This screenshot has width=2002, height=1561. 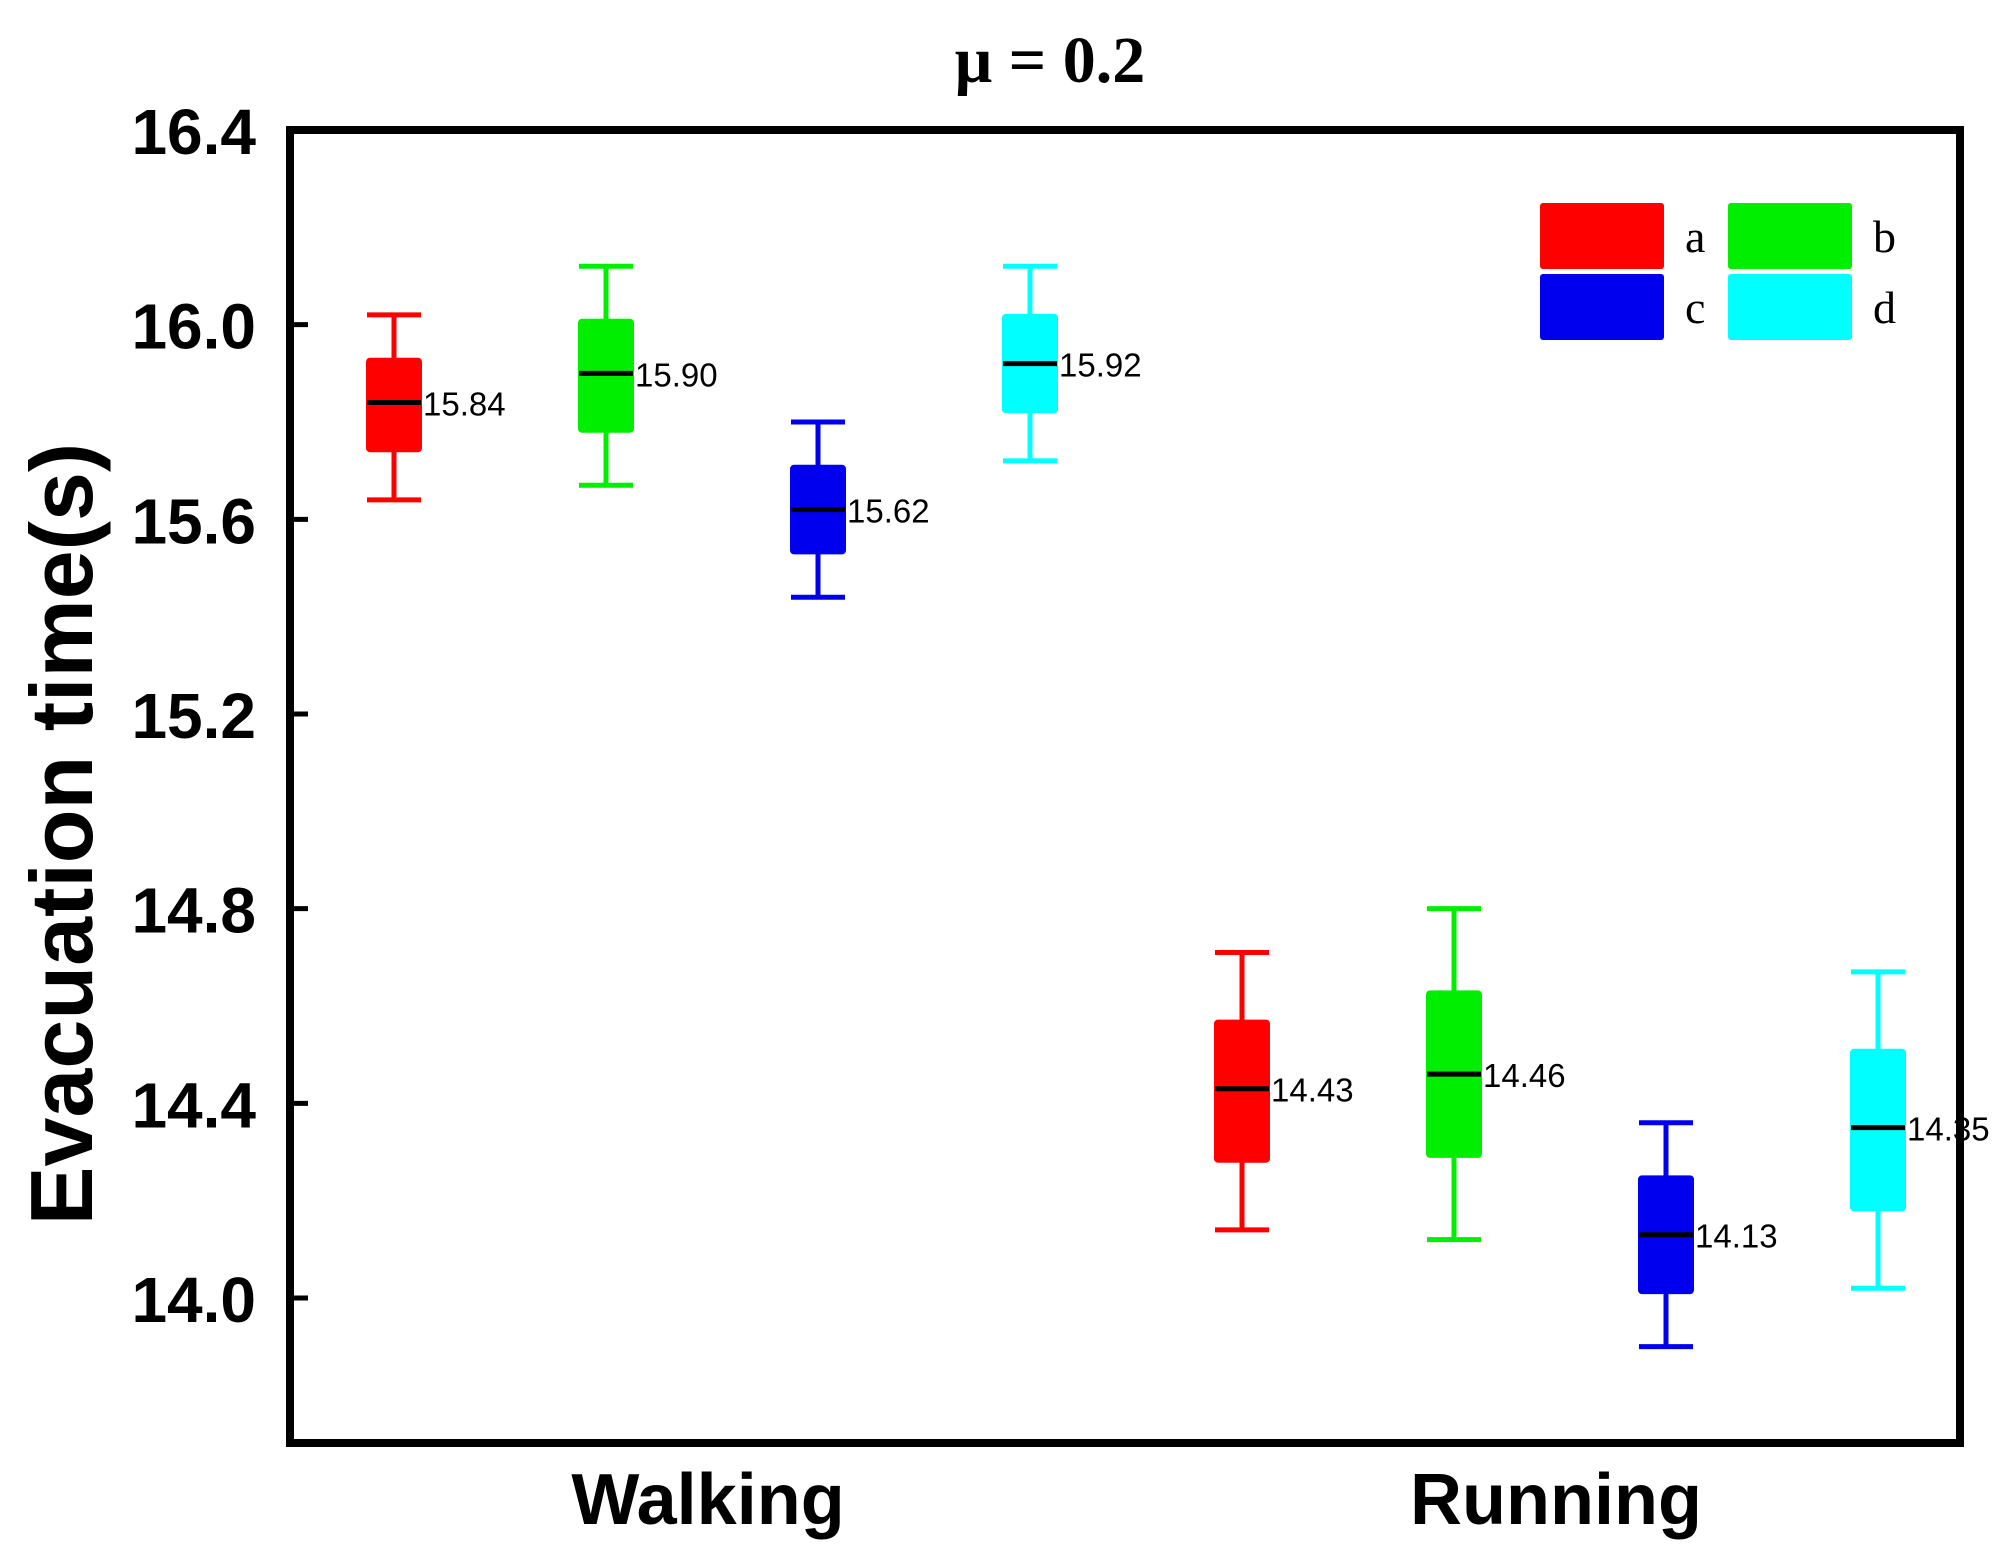 I want to click on legend-label: c, so click(x=1695, y=307).